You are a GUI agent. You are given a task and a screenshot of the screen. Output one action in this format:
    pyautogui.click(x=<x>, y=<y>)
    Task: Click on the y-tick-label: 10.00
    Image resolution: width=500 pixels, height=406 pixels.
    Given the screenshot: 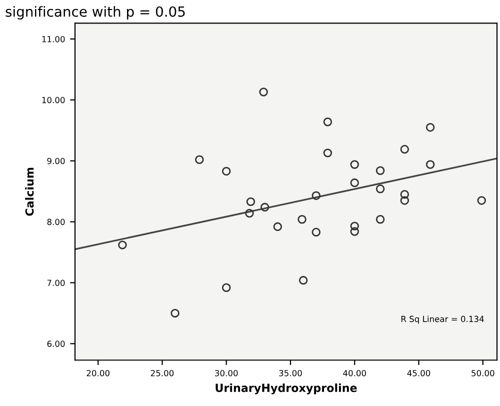 What is the action you would take?
    pyautogui.click(x=53, y=100)
    